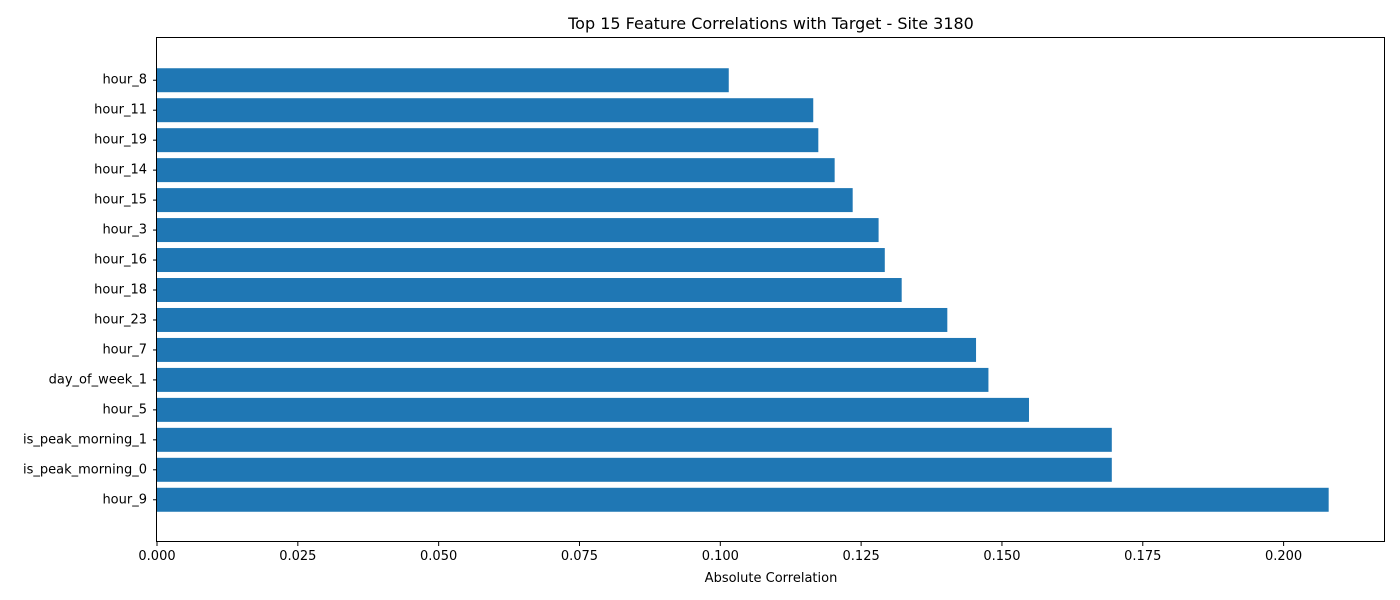  I want to click on y-tick-label: hour_15, so click(120, 200).